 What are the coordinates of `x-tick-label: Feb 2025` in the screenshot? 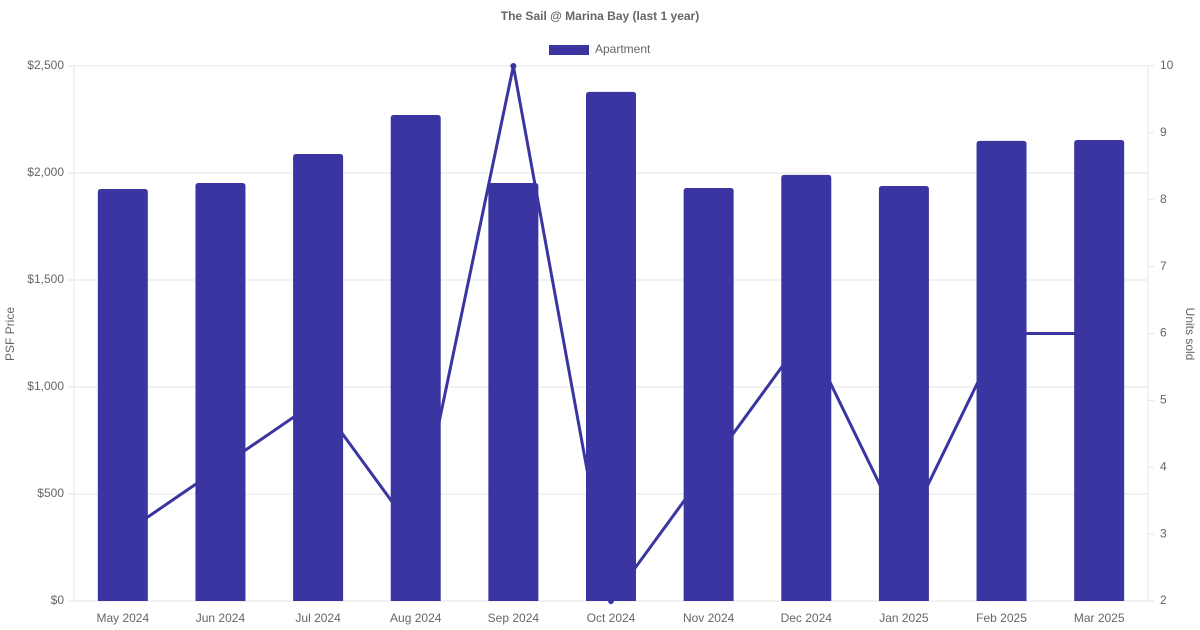 It's located at (1001, 618).